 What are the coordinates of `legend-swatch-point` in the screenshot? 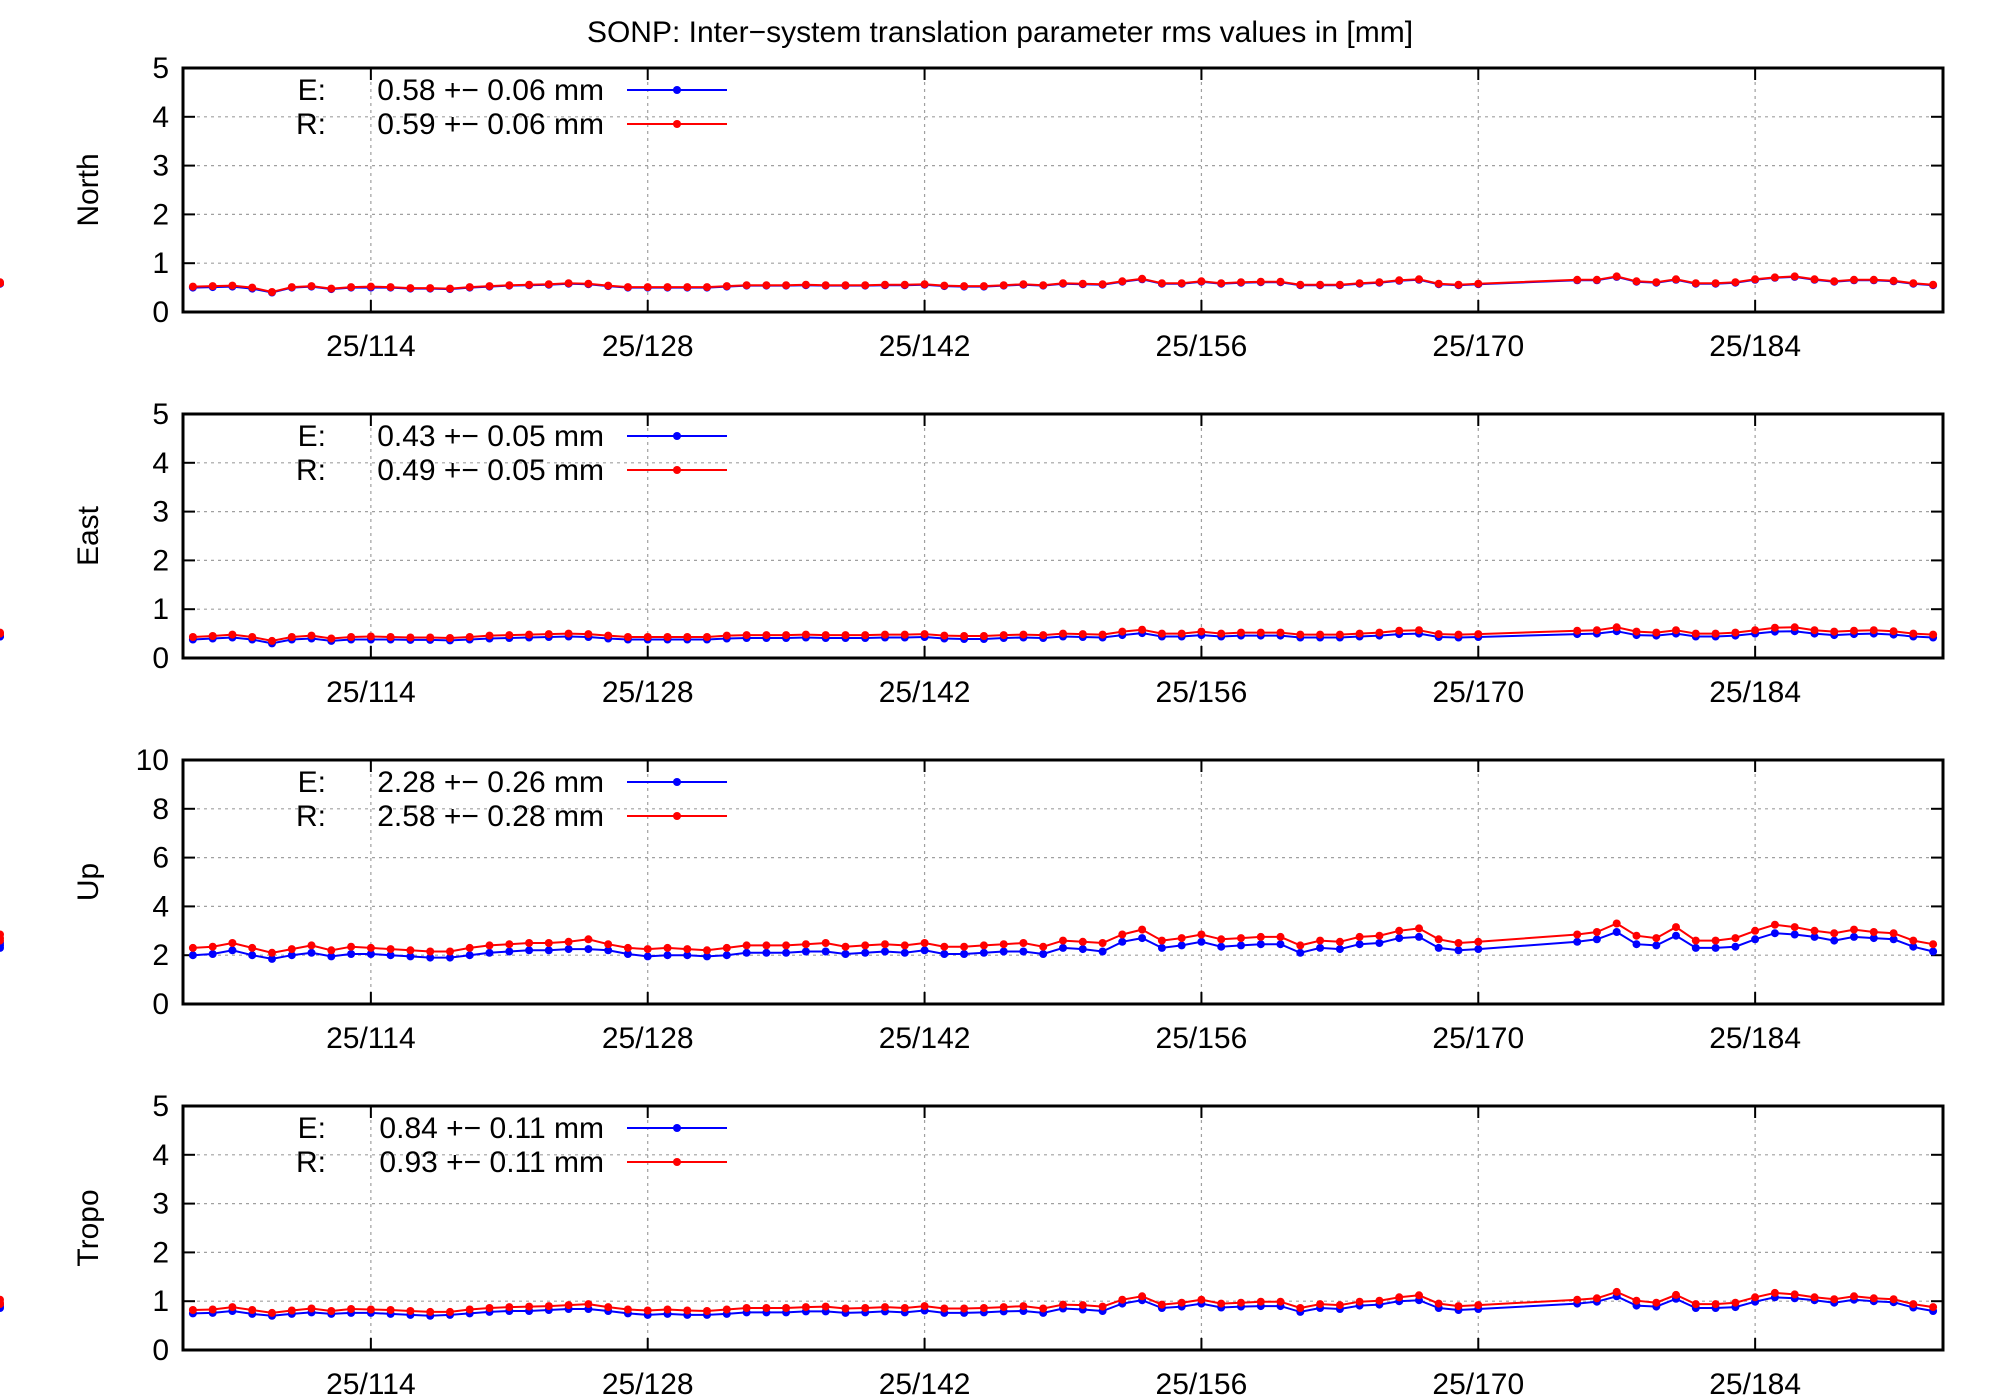 It's located at (677, 1162).